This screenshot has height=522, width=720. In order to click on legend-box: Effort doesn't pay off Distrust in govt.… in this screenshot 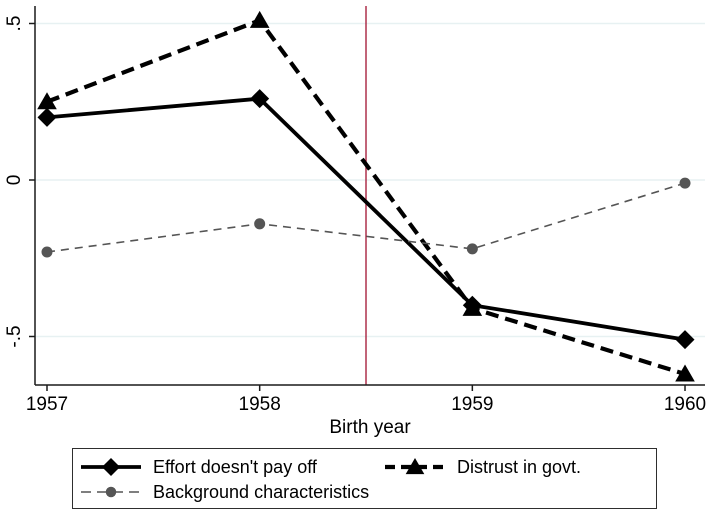, I will do `click(364, 478)`.